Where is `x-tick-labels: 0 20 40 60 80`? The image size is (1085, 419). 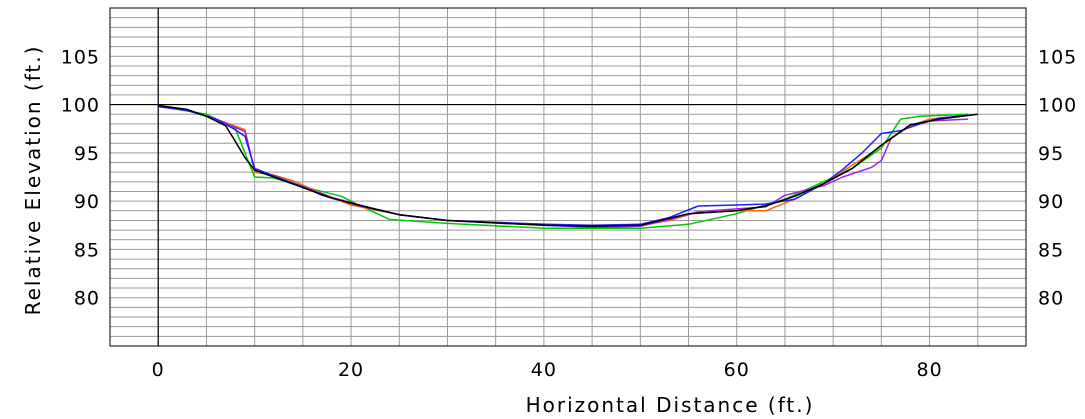 x-tick-labels: 0 20 40 60 80 is located at coordinates (547, 370).